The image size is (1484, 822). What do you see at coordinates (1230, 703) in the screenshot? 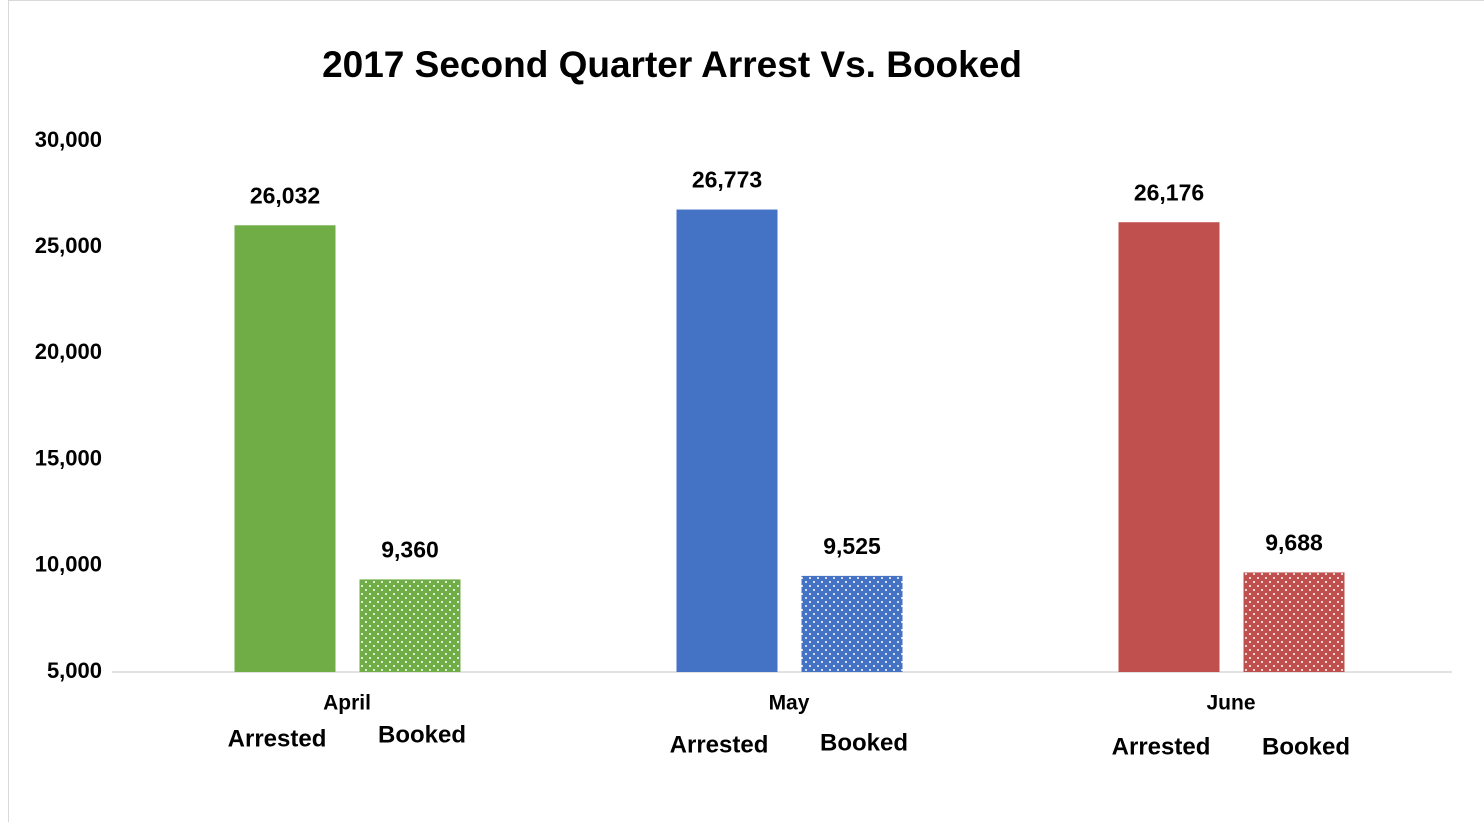
I see `x-tick-label: June` at bounding box center [1230, 703].